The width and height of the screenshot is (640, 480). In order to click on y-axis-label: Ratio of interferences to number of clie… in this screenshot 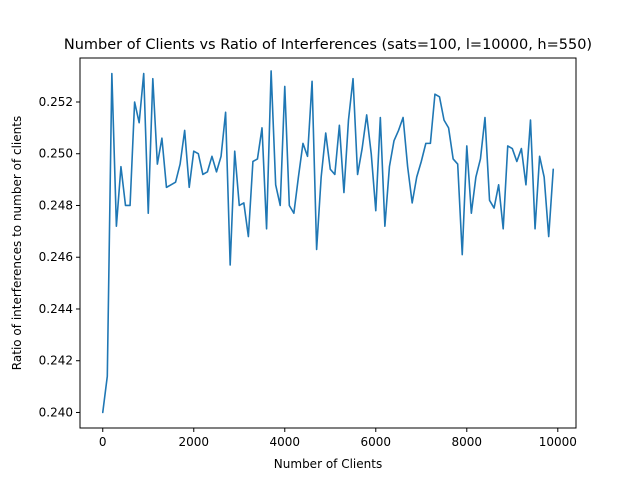, I will do `click(17, 243)`.